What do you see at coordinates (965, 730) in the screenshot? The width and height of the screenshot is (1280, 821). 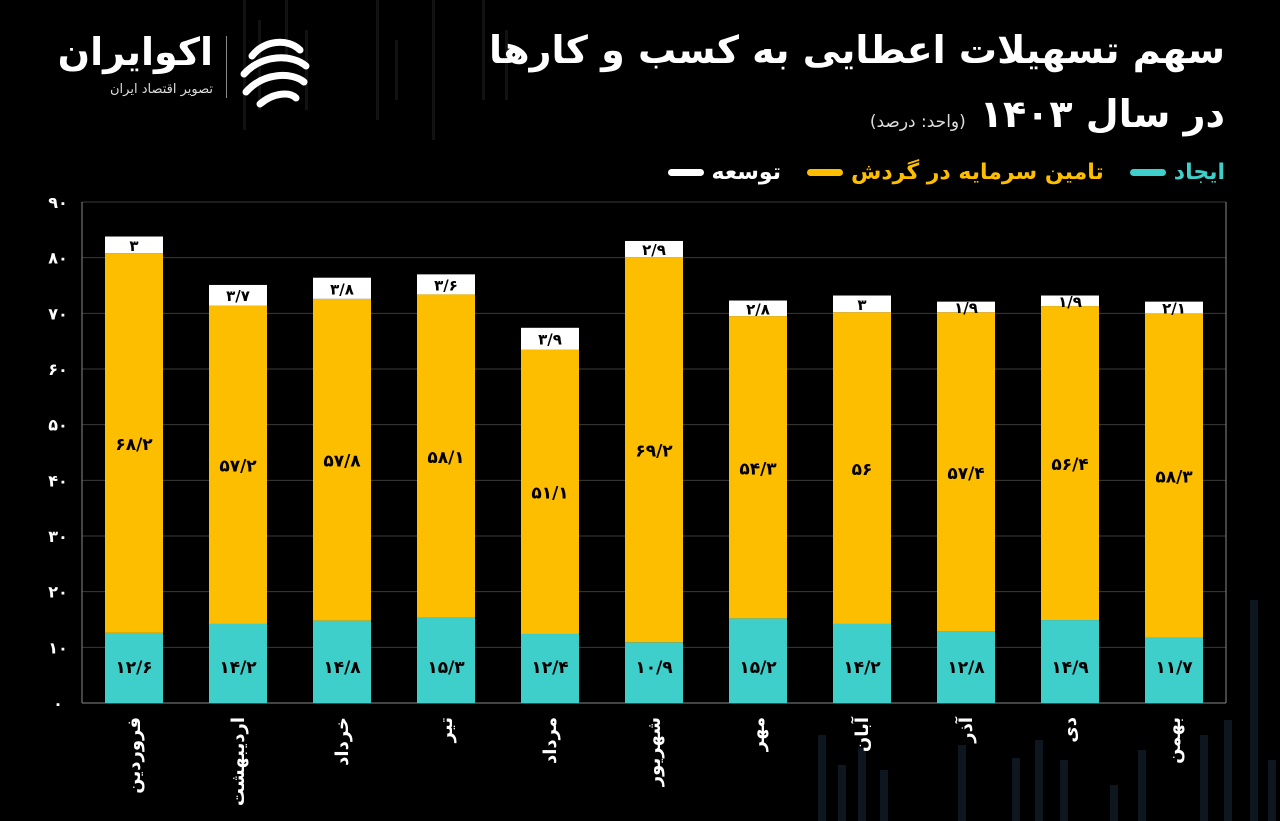 I see `x-tick-label: آذر` at bounding box center [965, 730].